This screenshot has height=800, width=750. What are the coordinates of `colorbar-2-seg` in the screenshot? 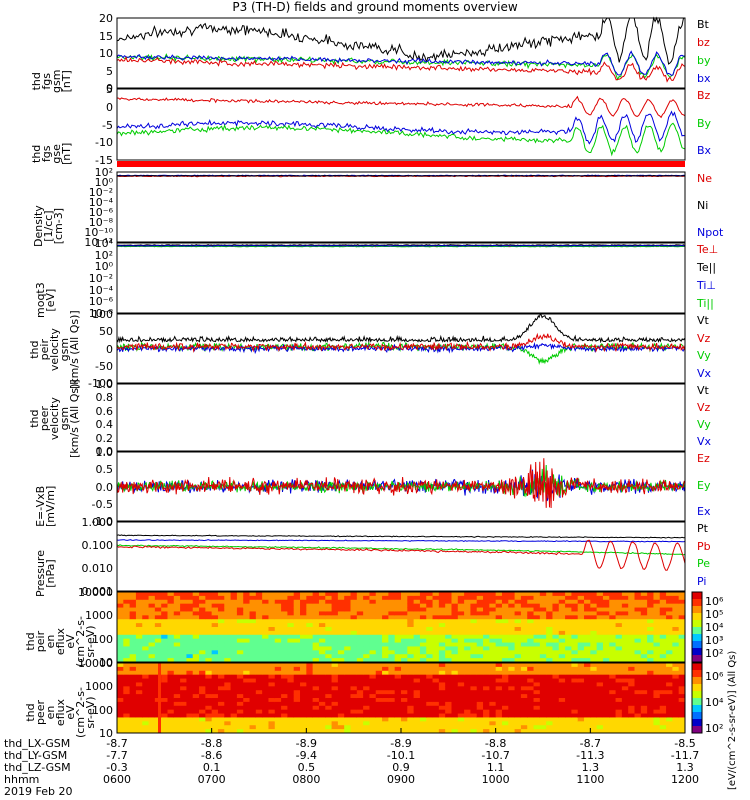 It's located at (697, 716).